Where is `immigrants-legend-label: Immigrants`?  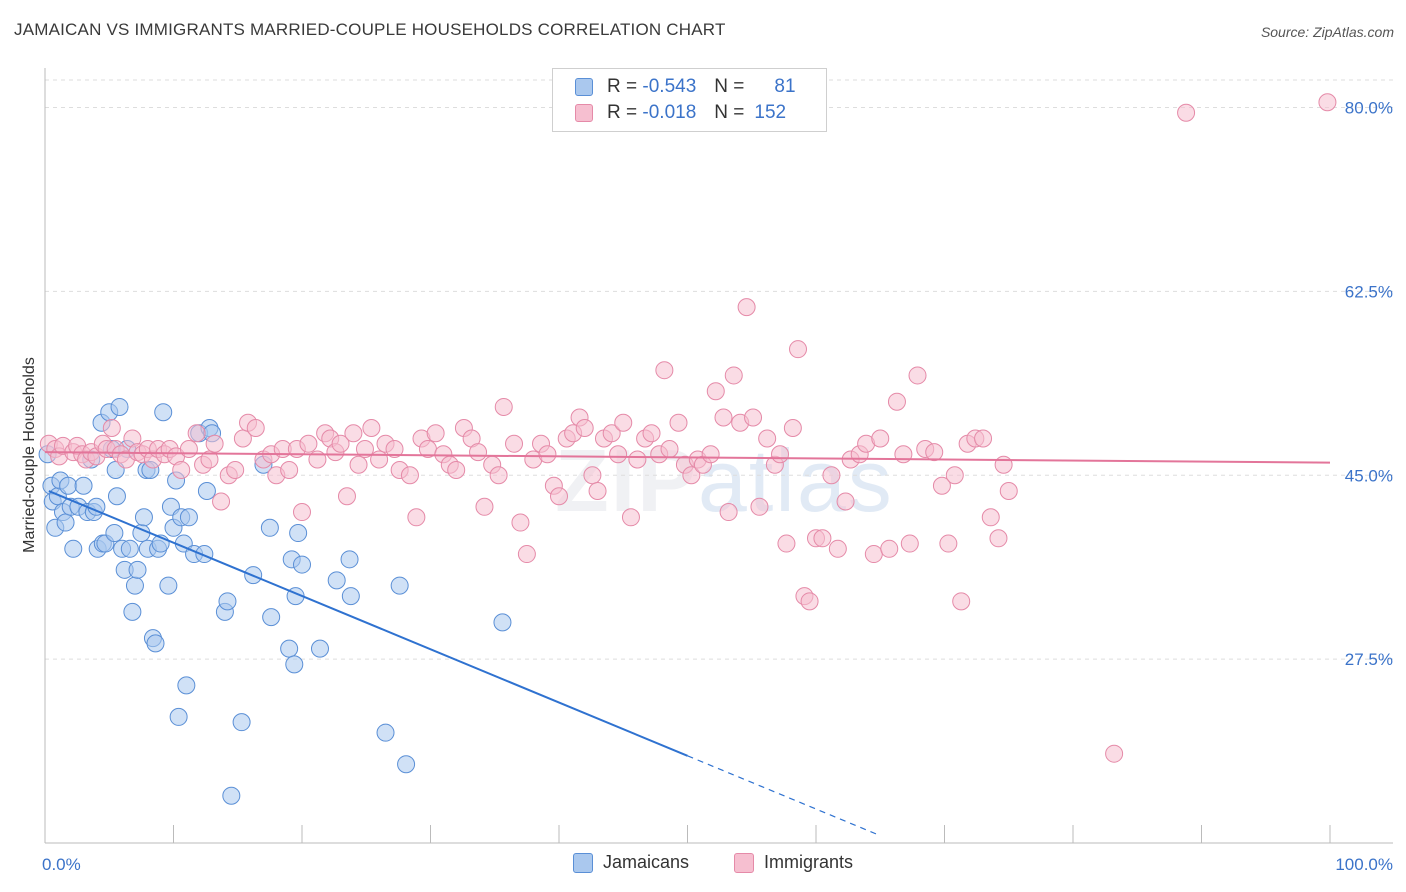 immigrants-legend-label: Immigrants is located at coordinates (809, 862).